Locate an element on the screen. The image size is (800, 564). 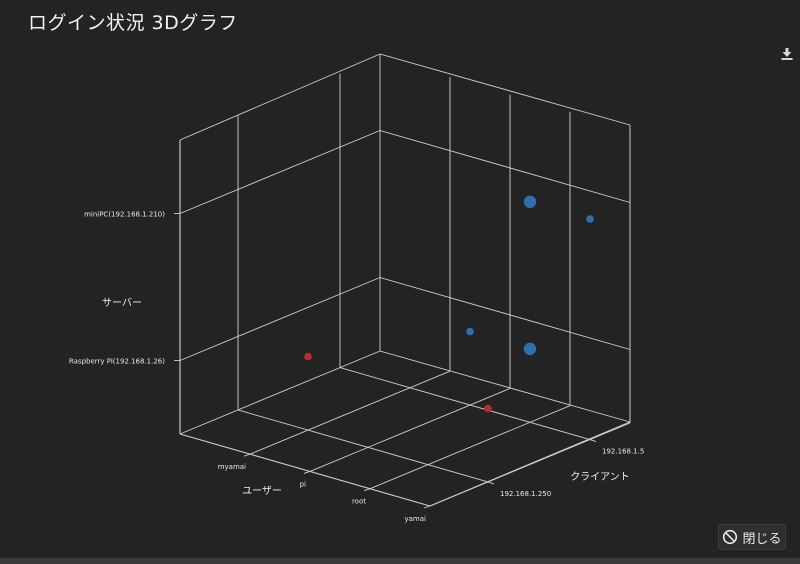
x-tick-label-3: yamai is located at coordinates (416, 519).